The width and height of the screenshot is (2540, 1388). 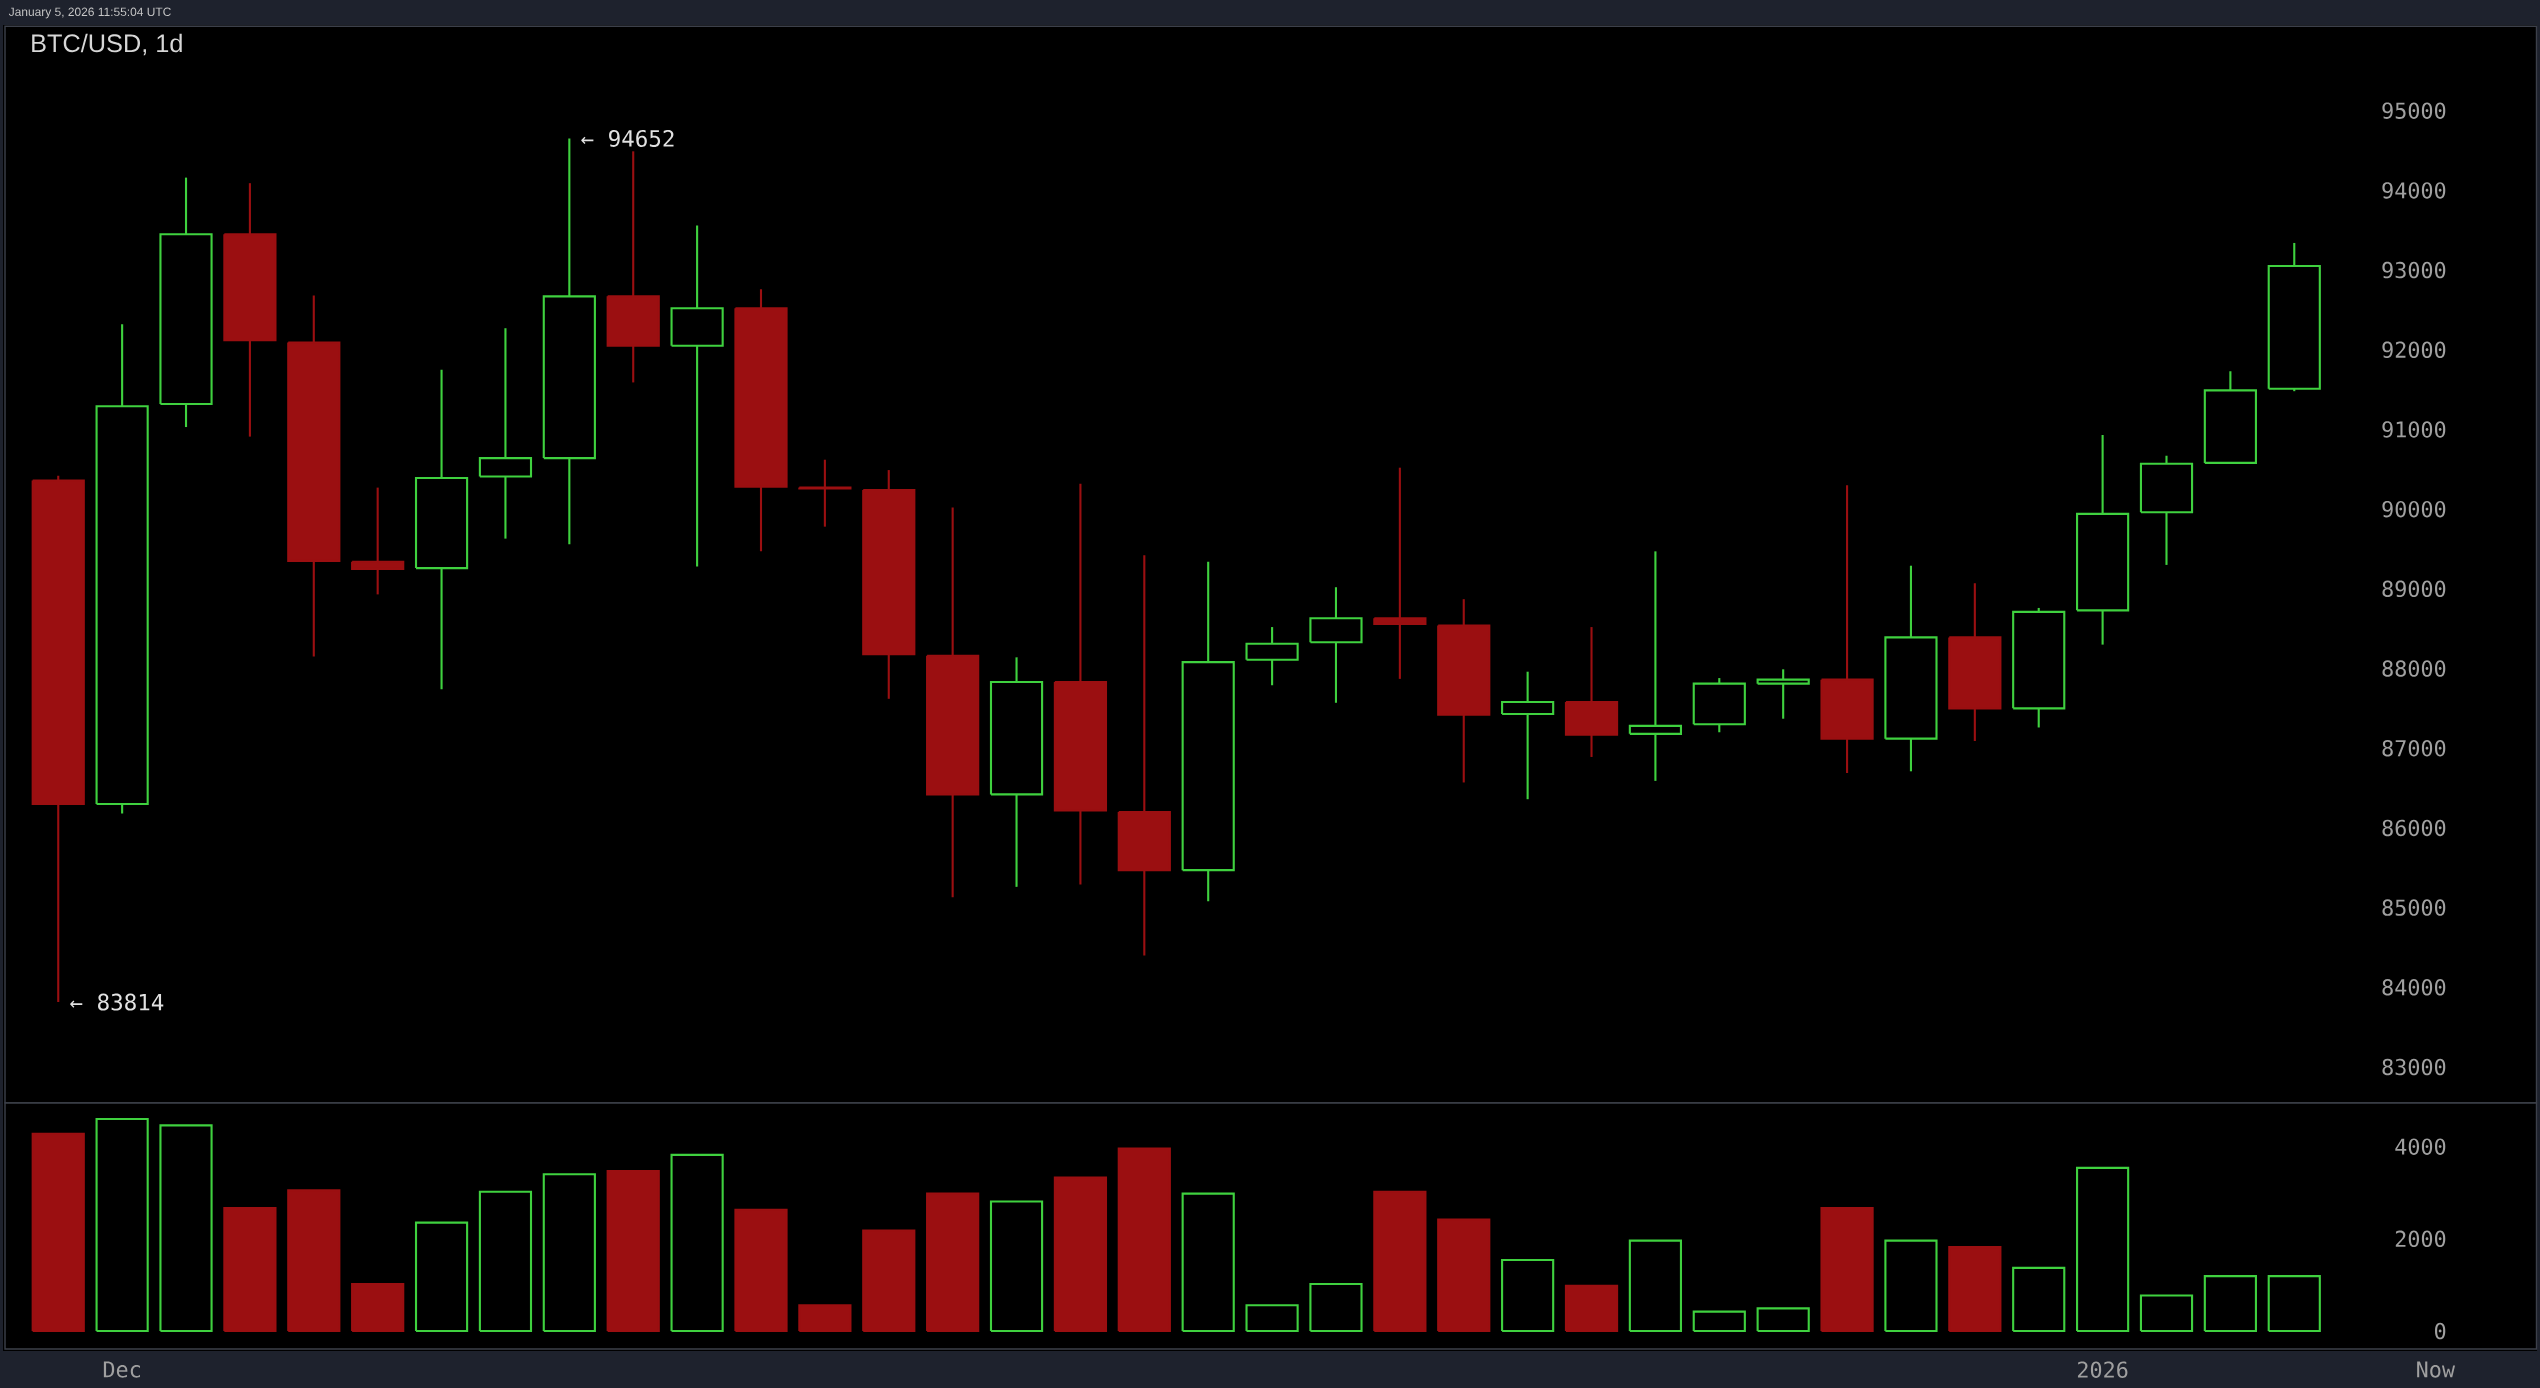 What do you see at coordinates (2414, 270) in the screenshot?
I see `y-tick-label: 93000` at bounding box center [2414, 270].